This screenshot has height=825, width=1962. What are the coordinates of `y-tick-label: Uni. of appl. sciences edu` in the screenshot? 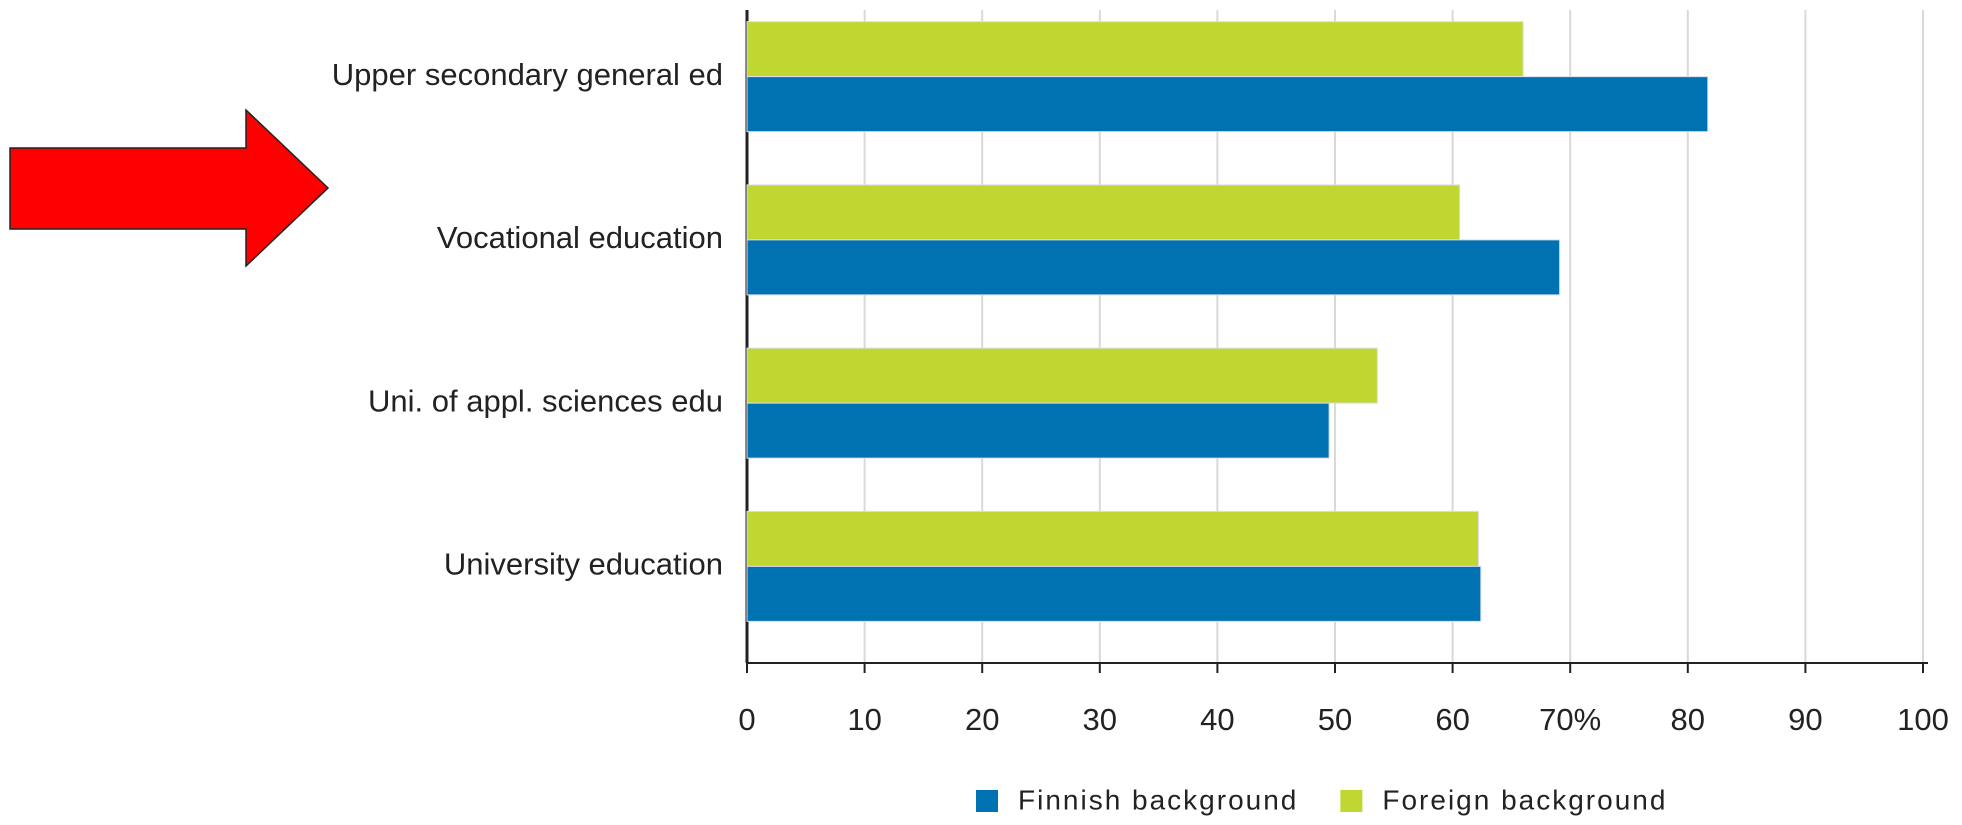 It's located at (545, 400).